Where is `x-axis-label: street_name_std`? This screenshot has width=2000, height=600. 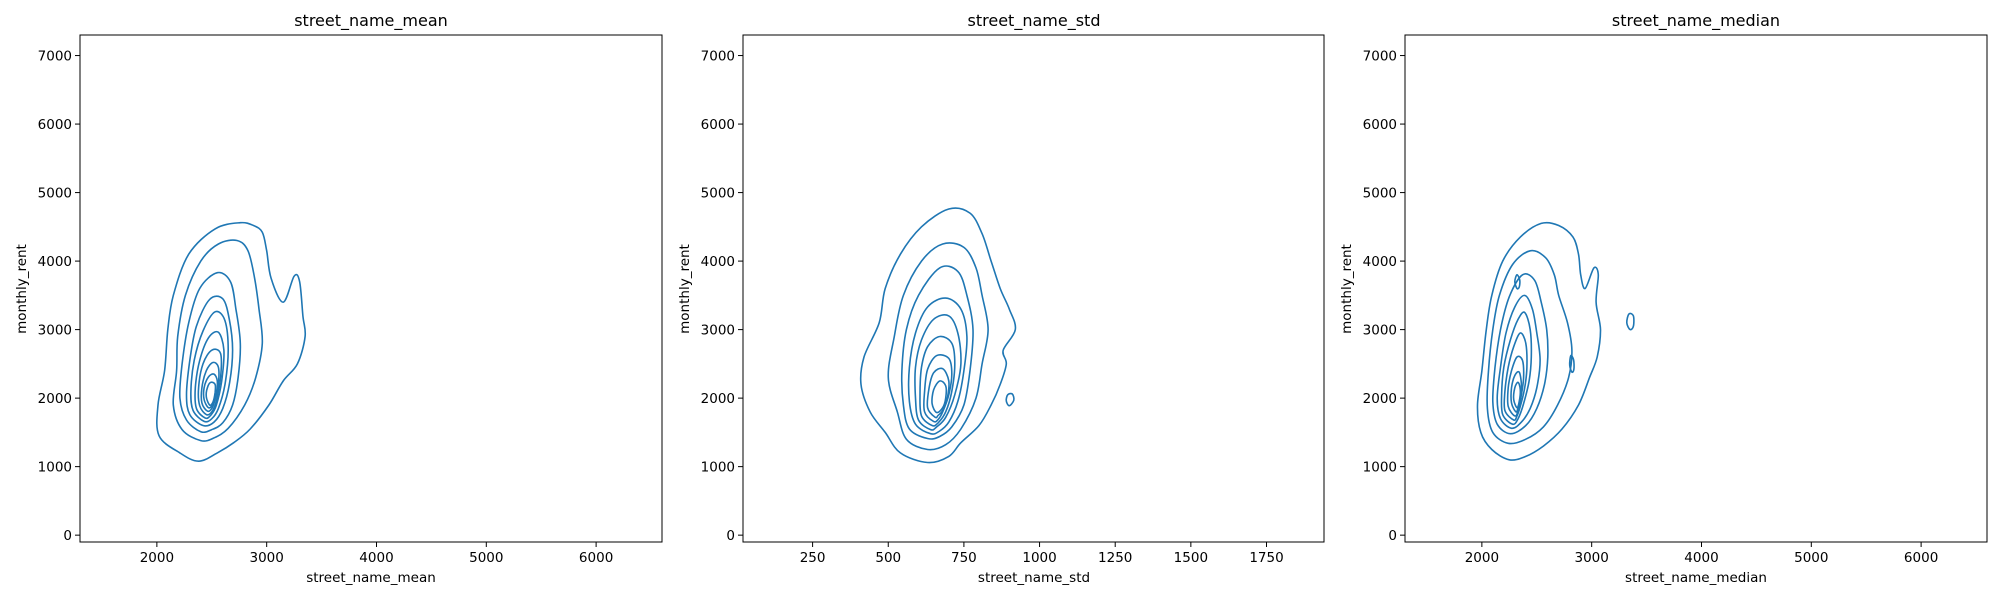
x-axis-label: street_name_std is located at coordinates (1034, 578).